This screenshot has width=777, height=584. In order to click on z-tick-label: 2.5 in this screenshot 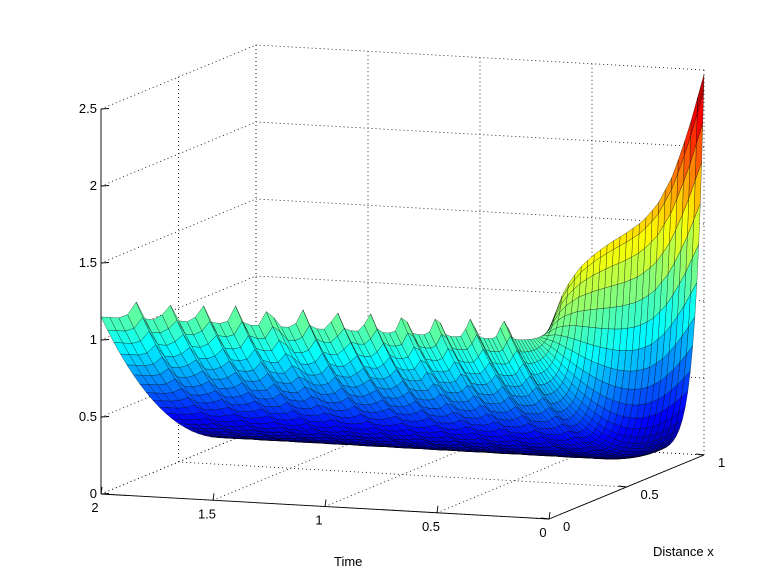, I will do `click(88, 108)`.